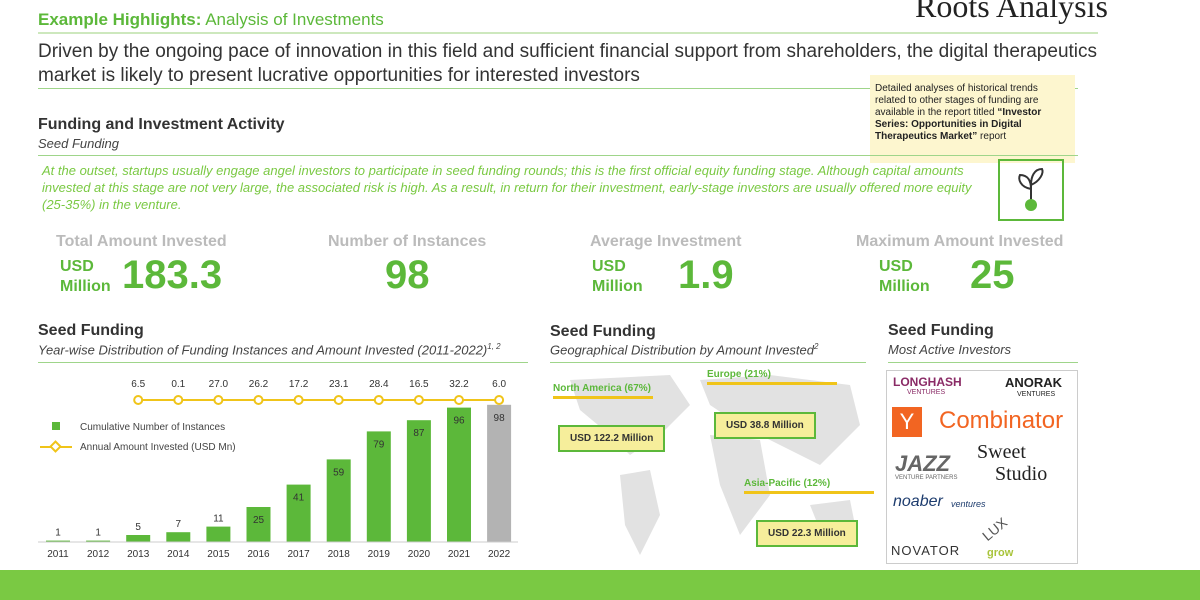  Describe the element at coordinates (78, 143) in the screenshot. I see `section-subtitle: Seed Funding` at that location.